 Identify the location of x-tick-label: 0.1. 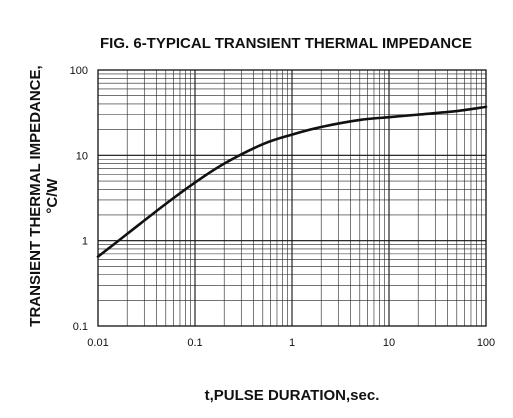
(194, 343).